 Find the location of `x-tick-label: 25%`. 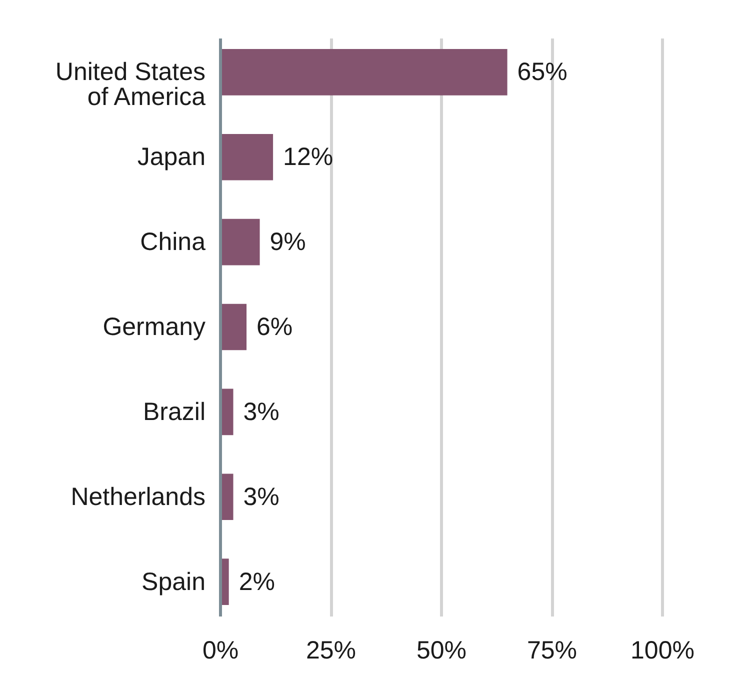

x-tick-label: 25% is located at coordinates (331, 650).